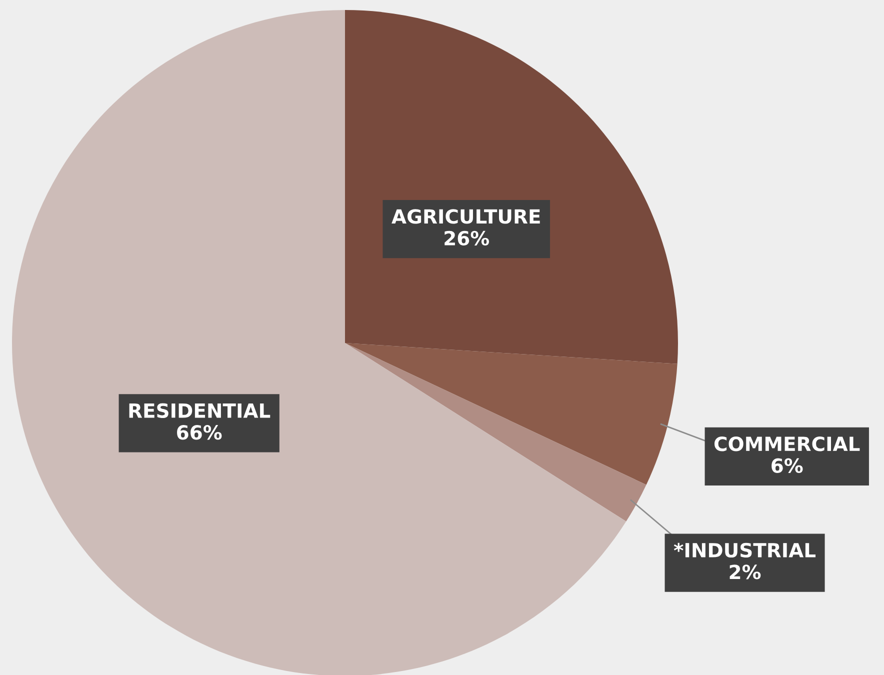  Describe the element at coordinates (466, 216) in the screenshot. I see `slice-label: AGRICULTURE` at that location.